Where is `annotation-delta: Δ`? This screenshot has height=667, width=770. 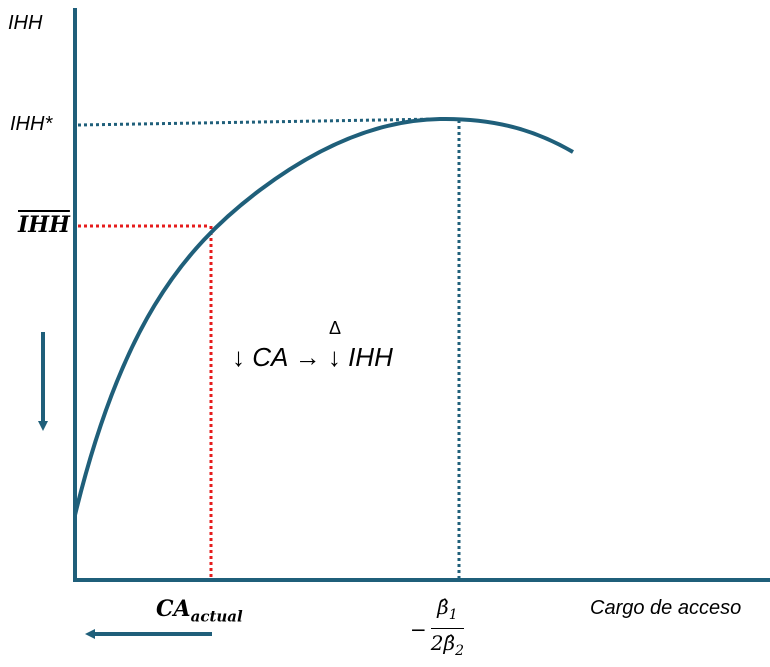 annotation-delta: Δ is located at coordinates (335, 328).